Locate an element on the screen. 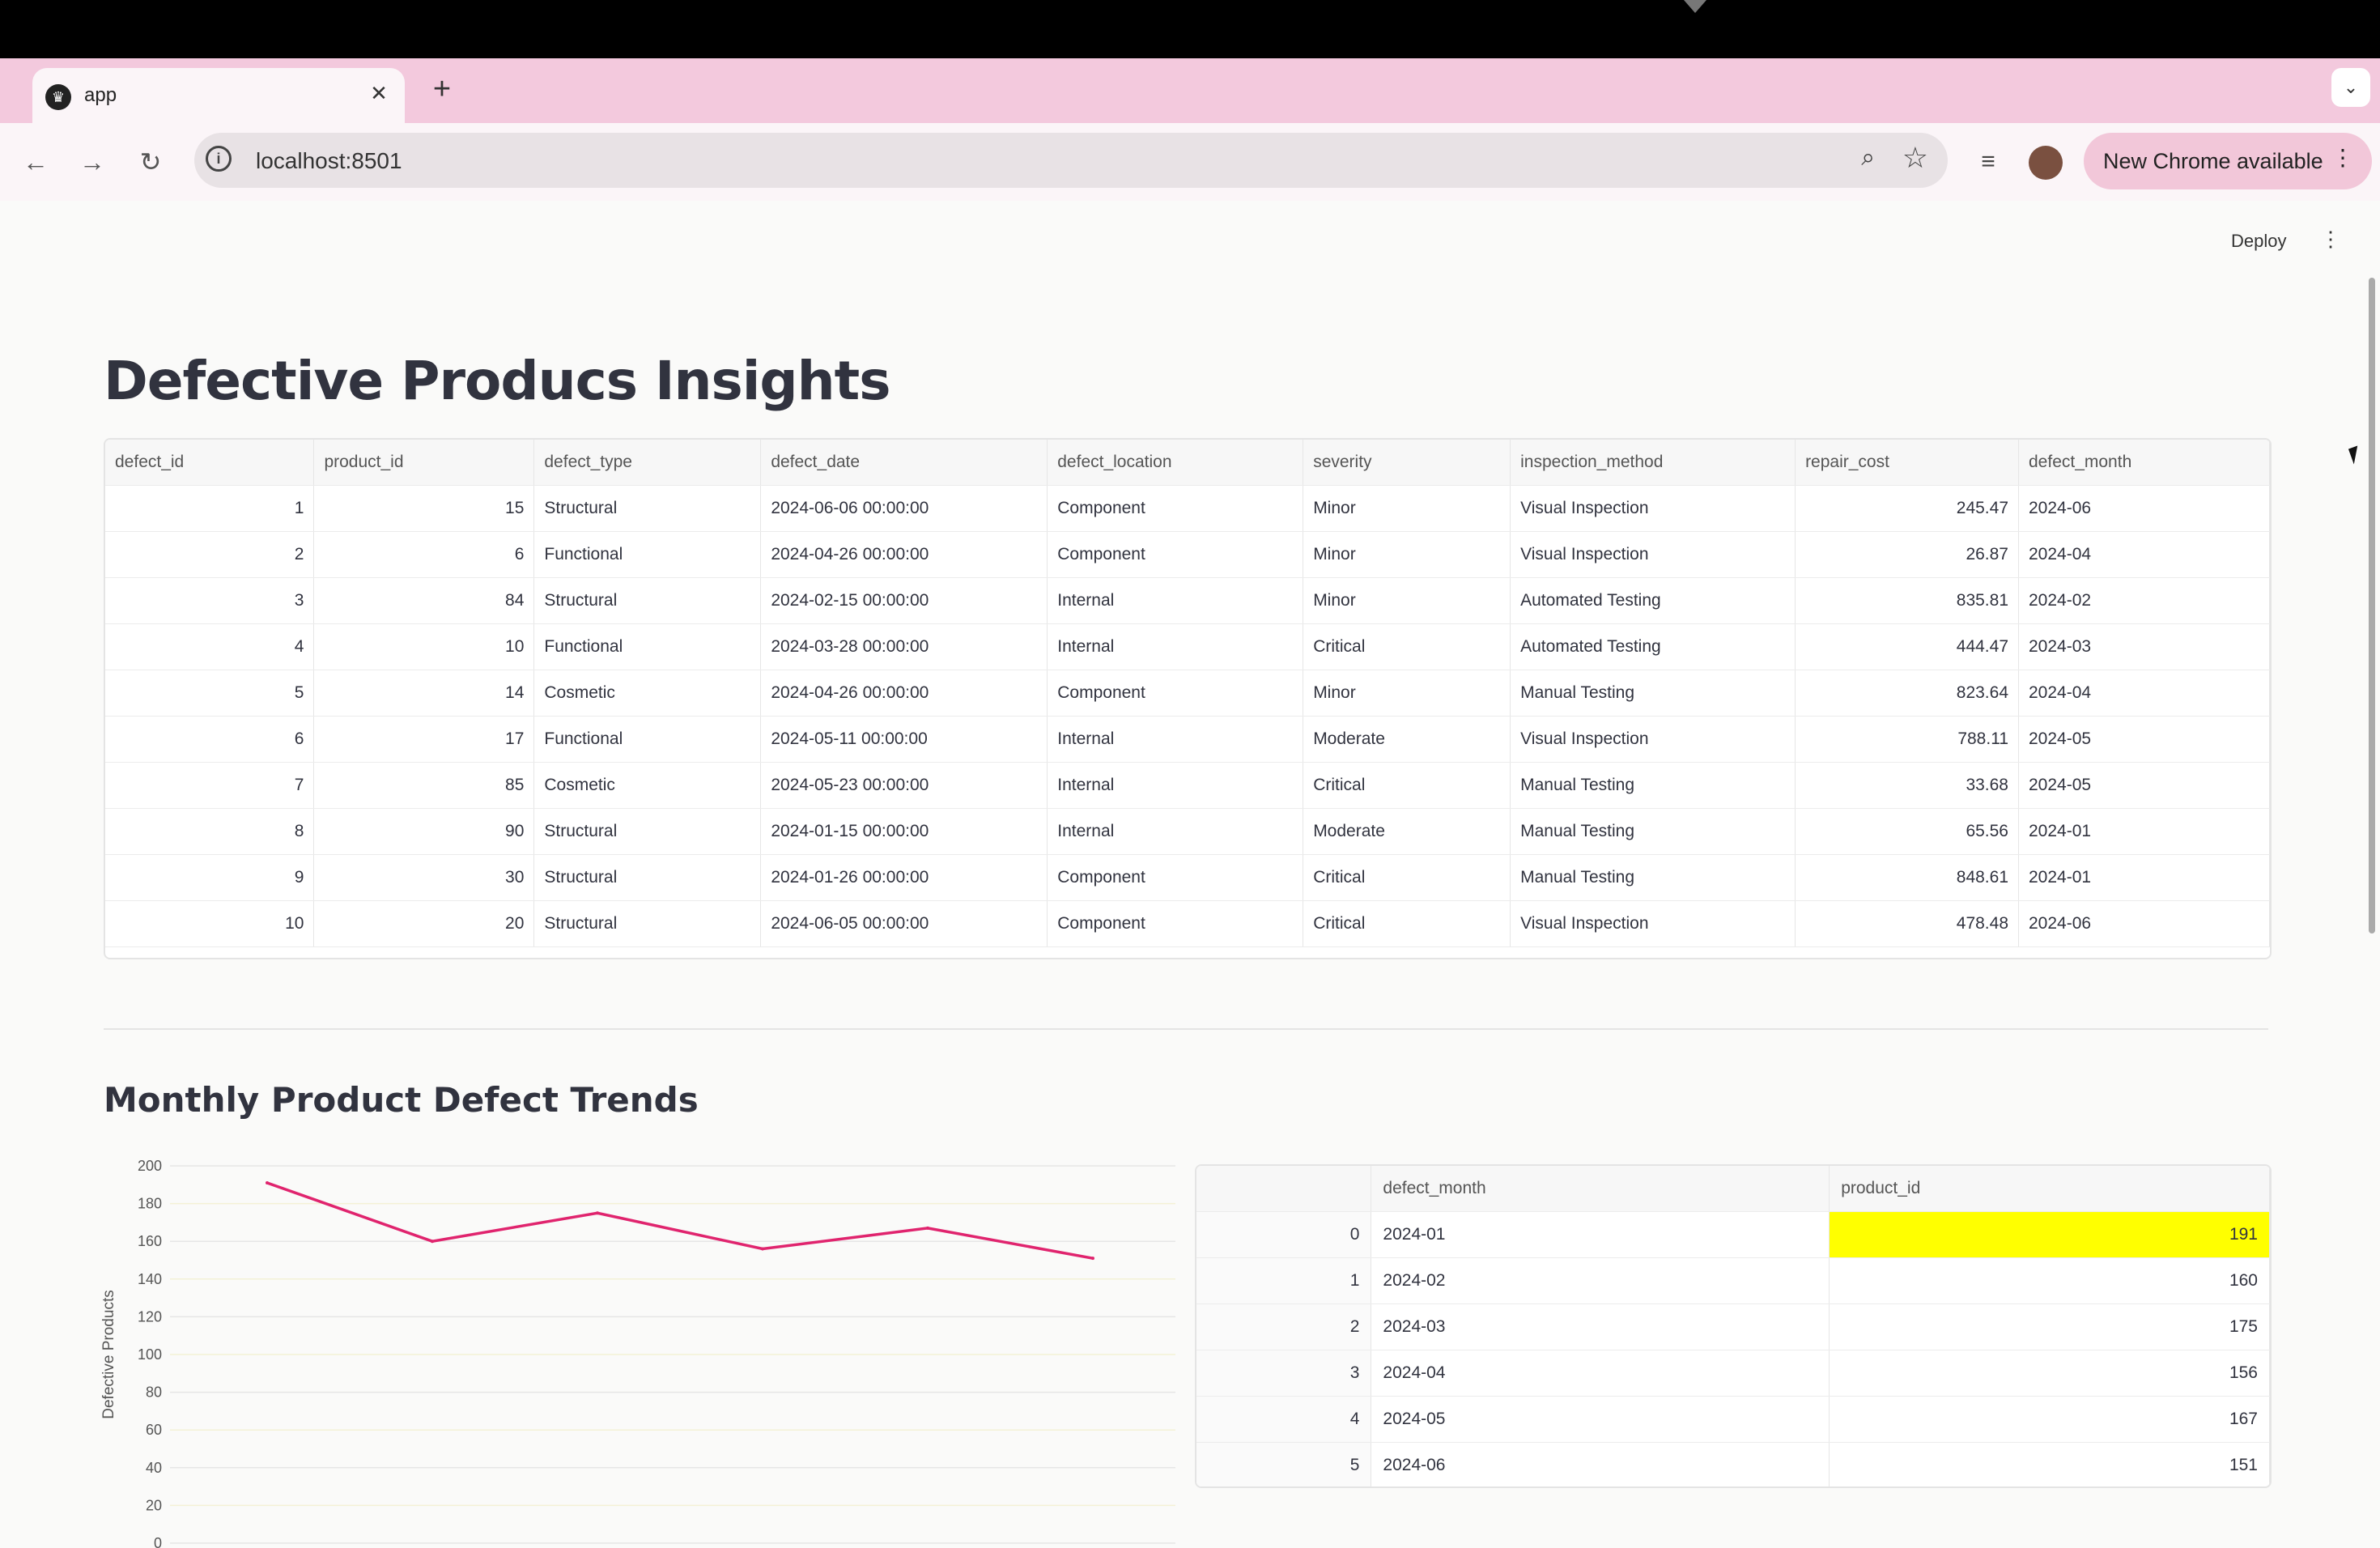  media-icon: ≡ is located at coordinates (1988, 161).